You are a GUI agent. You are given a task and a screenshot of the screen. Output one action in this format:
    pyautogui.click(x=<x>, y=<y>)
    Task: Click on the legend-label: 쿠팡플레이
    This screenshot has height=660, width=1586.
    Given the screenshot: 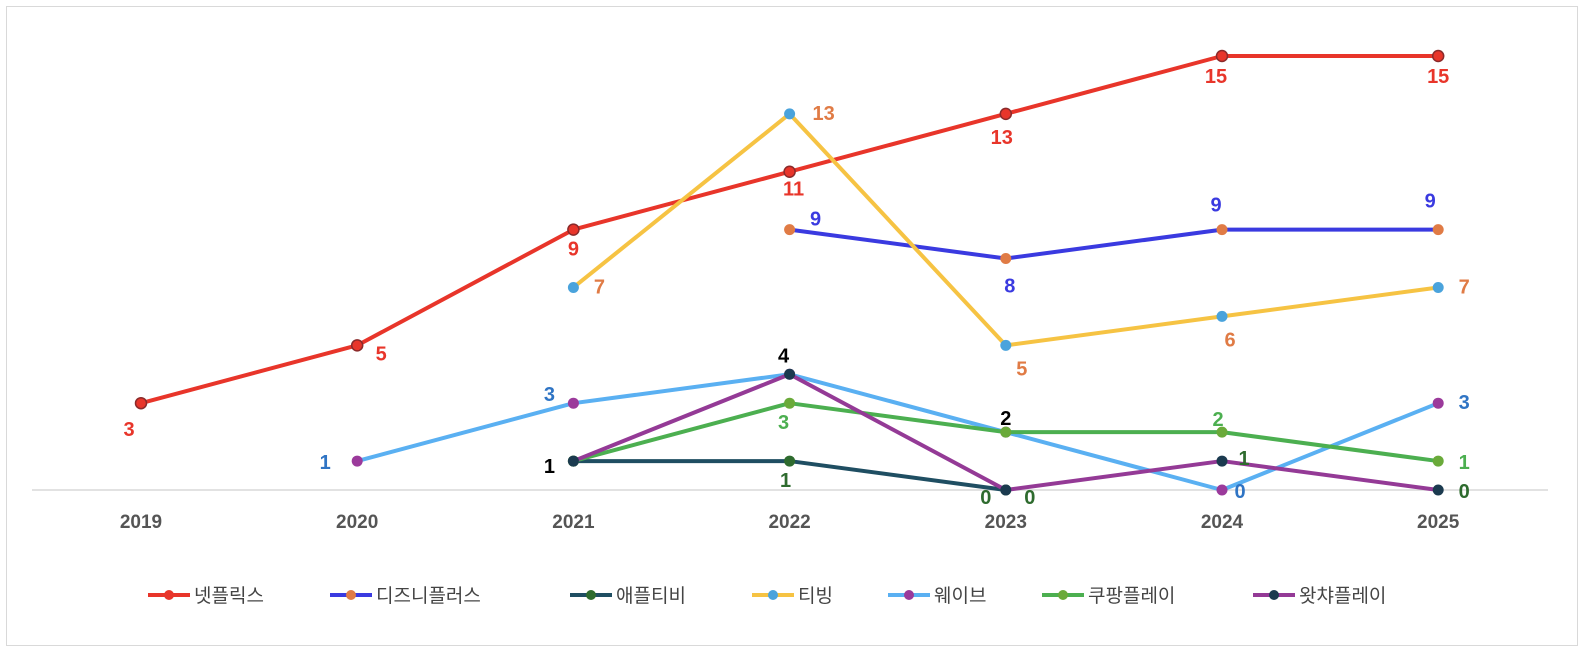 What is the action you would take?
    pyautogui.click(x=1131, y=596)
    